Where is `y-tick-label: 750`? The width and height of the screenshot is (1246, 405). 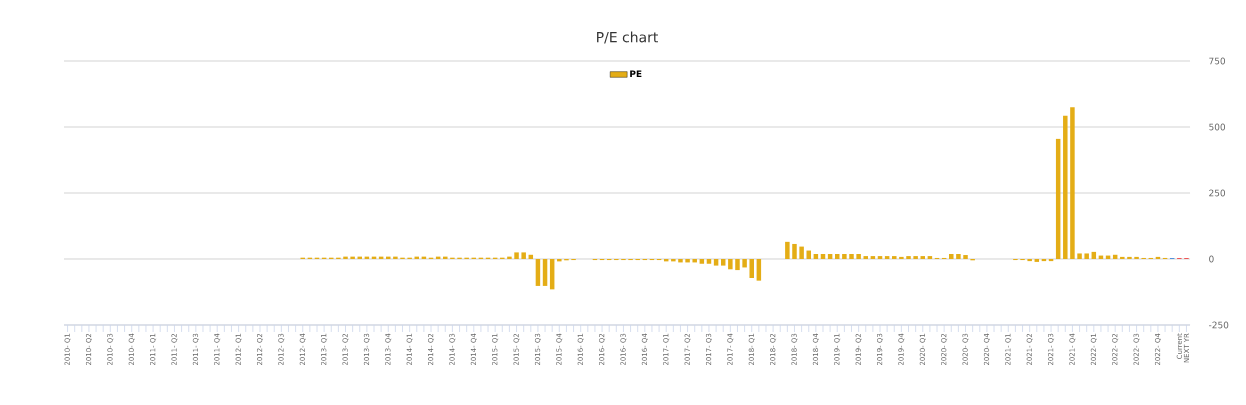
y-tick-label: 750 is located at coordinates (1217, 61).